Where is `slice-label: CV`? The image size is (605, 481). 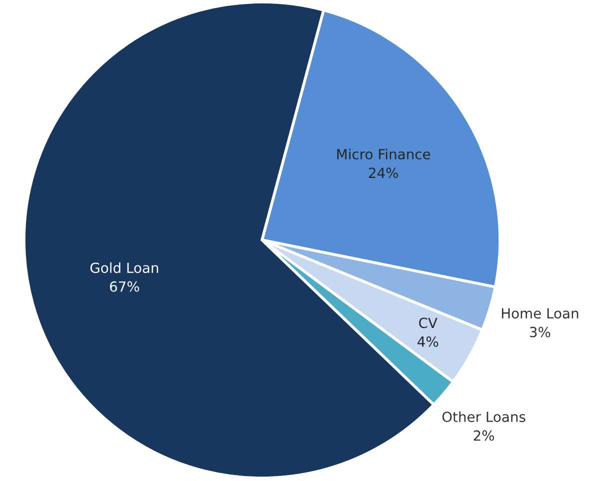 slice-label: CV is located at coordinates (428, 323).